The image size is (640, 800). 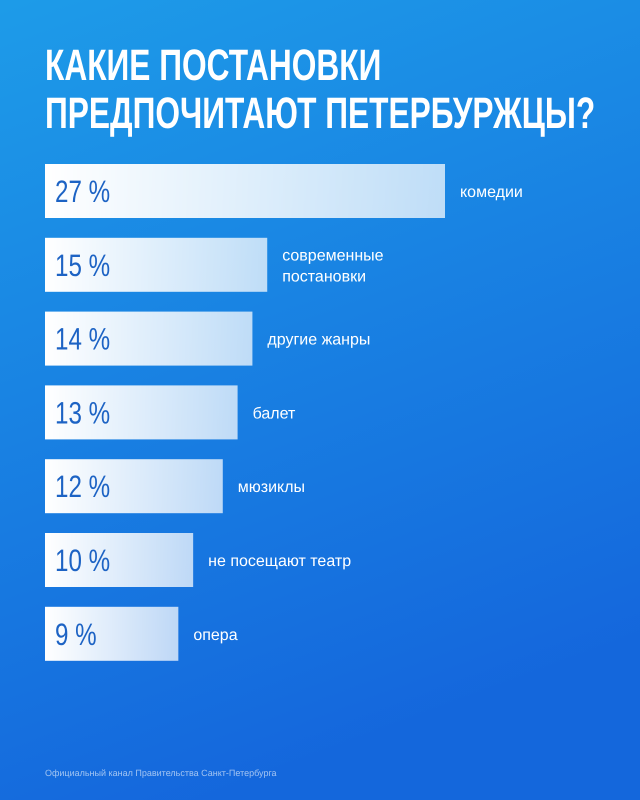 I want to click on y-tick-label: современные постановки, so click(x=333, y=266).